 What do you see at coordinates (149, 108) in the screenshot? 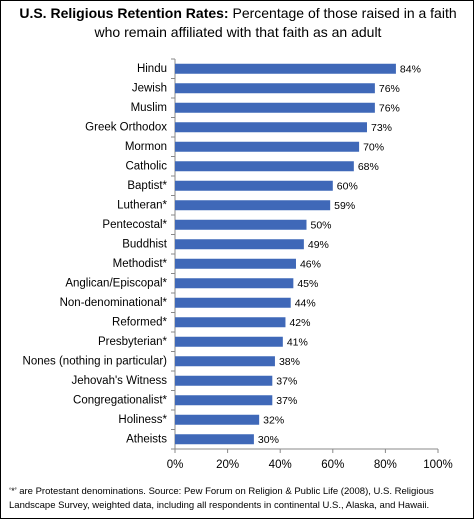
I see `y-tick-label: Muslim` at bounding box center [149, 108].